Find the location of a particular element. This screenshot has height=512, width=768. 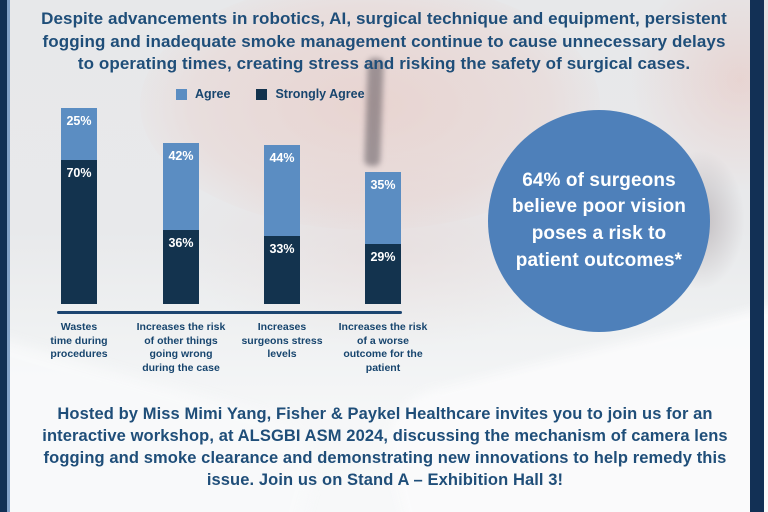

chart-legend: Agree Strongly Agree is located at coordinates (270, 94).